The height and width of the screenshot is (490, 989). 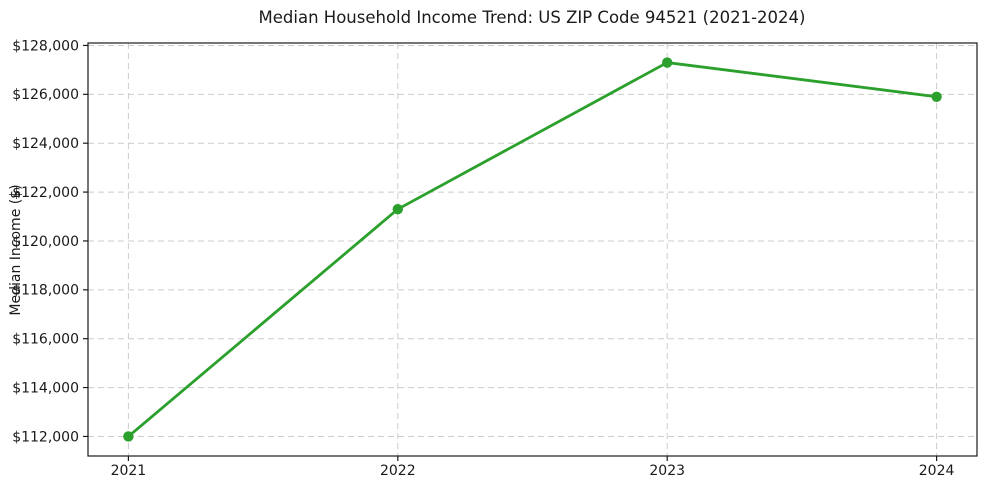 I want to click on x-tick-label: 2021, so click(x=129, y=471).